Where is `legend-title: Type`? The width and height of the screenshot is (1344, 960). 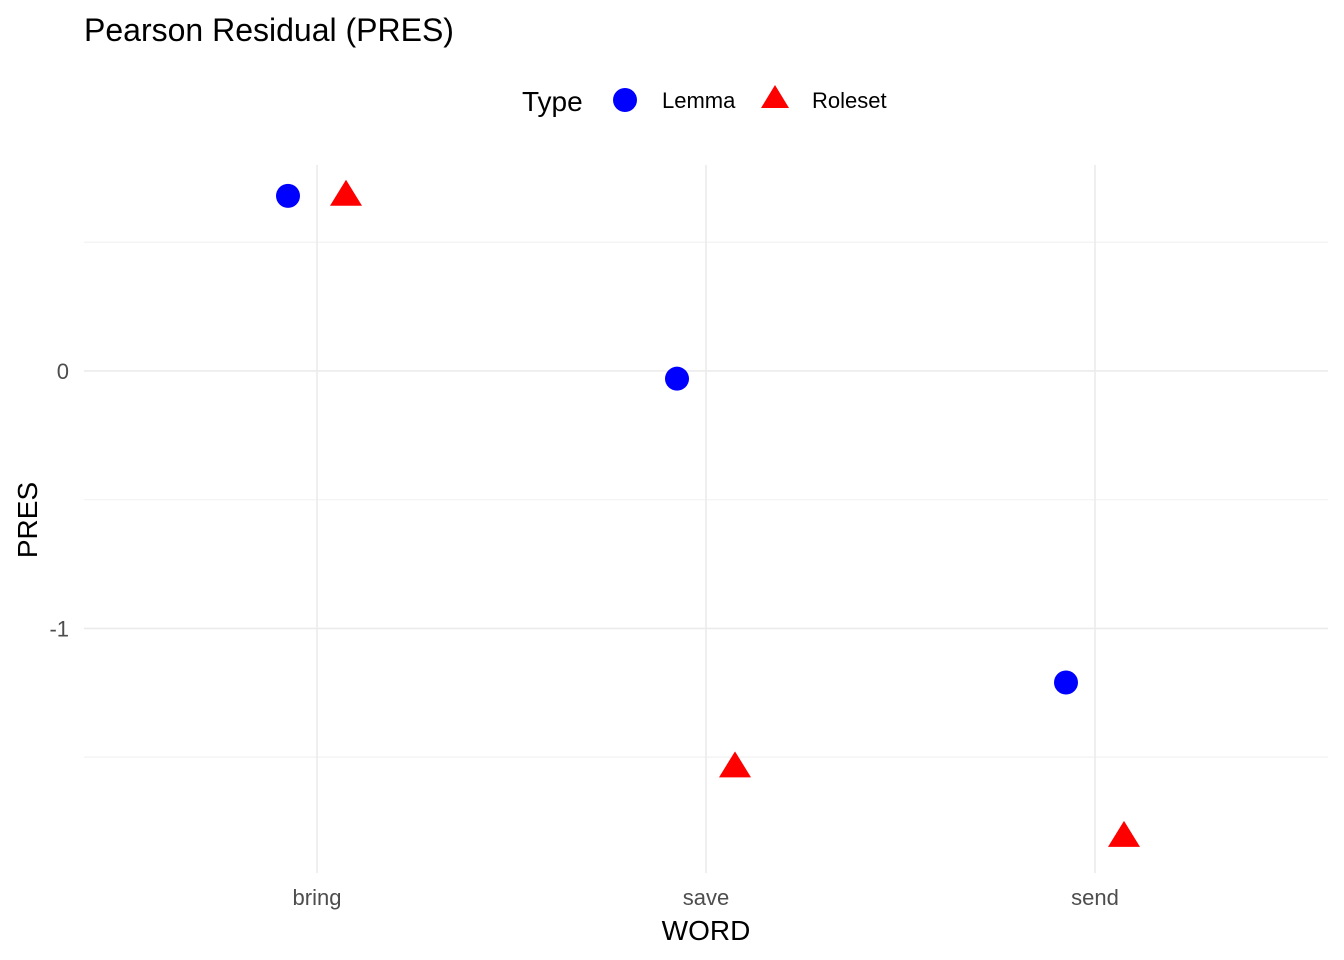 legend-title: Type is located at coordinates (552, 101).